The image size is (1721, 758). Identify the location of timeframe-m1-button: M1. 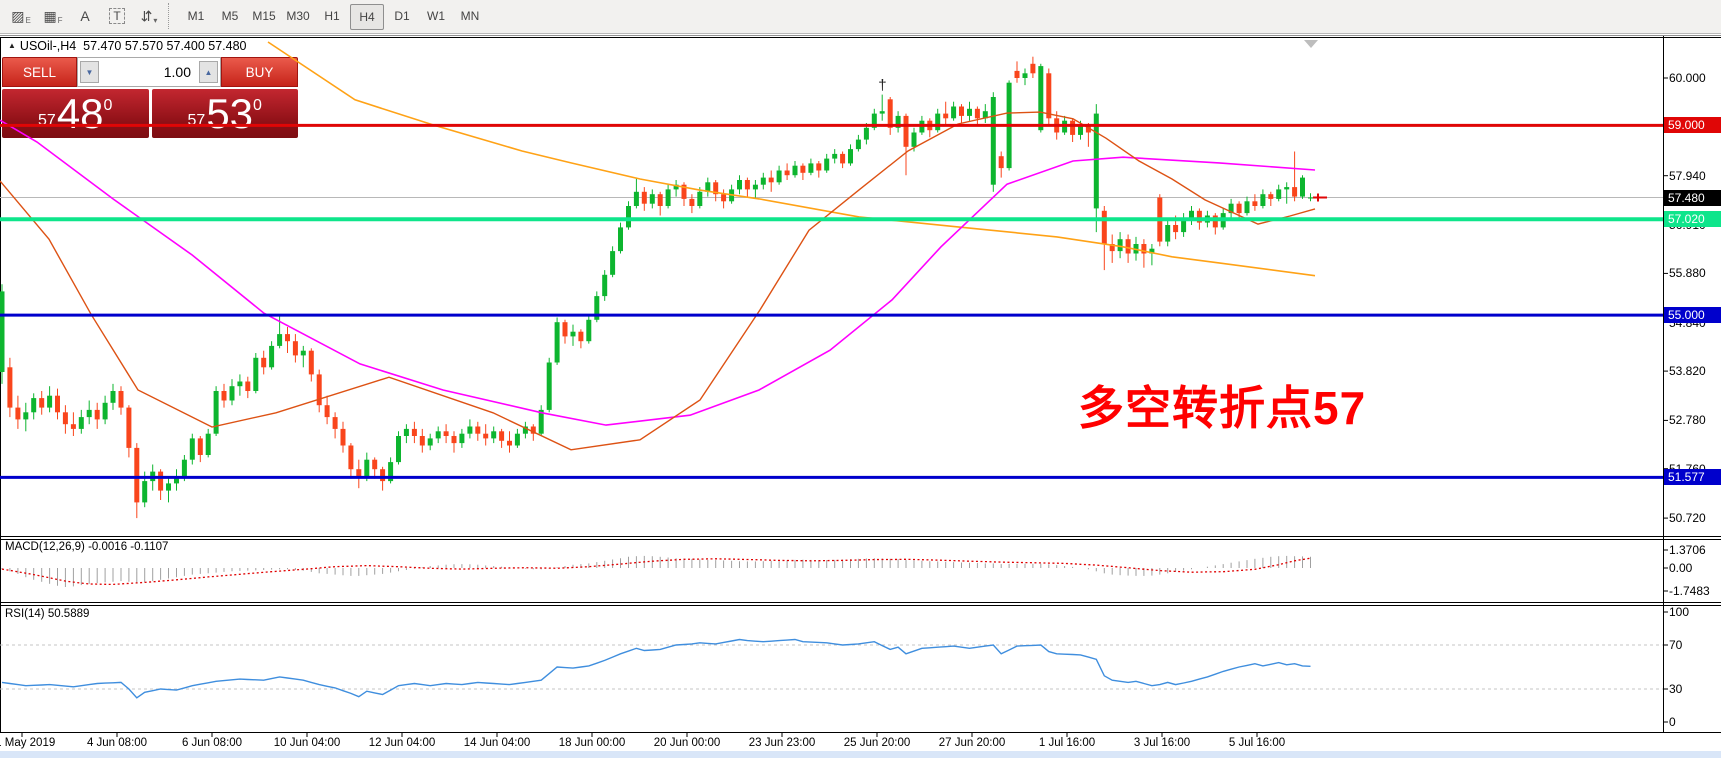
(196, 16).